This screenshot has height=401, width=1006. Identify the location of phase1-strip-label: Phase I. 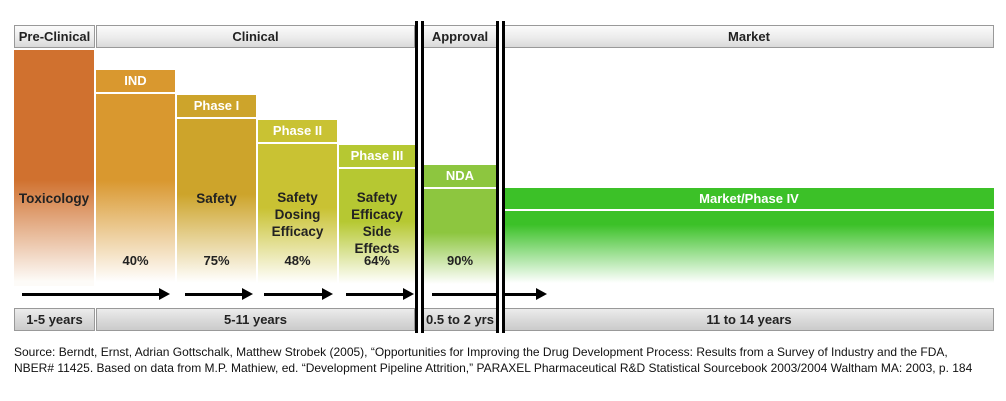
(216, 105).